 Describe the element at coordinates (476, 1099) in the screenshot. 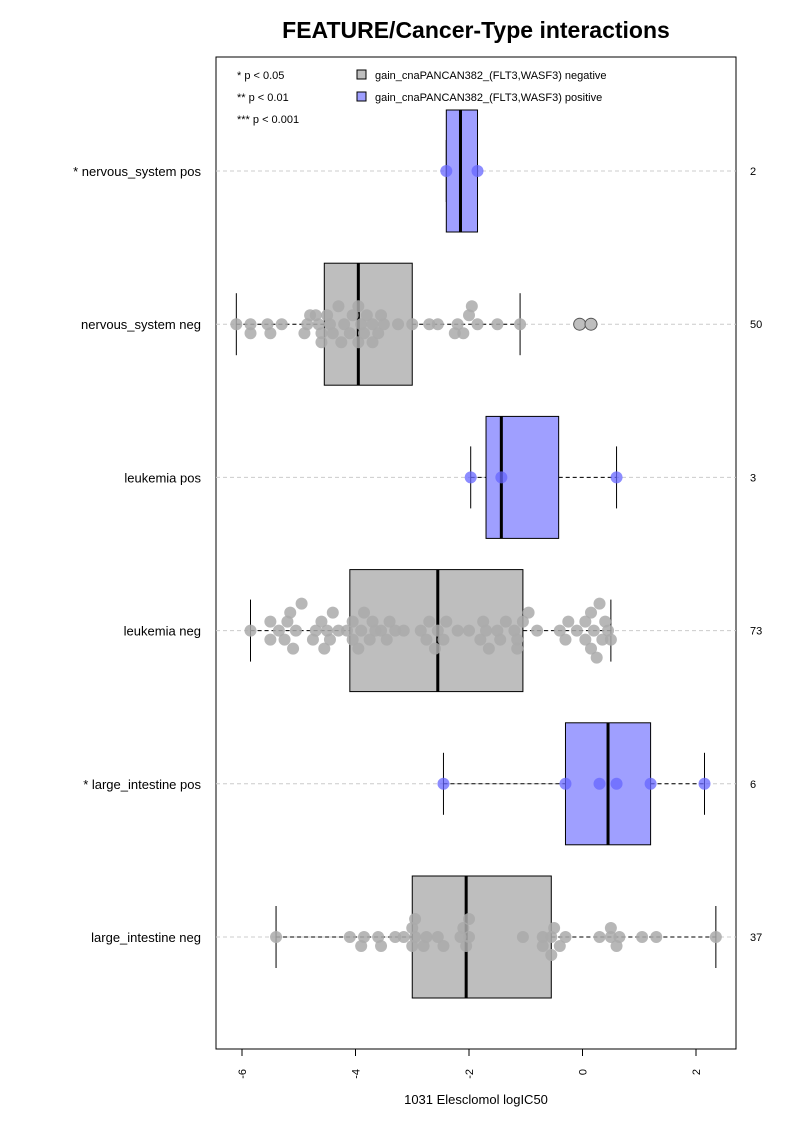

I see `x-axis-title: 1031 Elesclomol logIC50` at that location.